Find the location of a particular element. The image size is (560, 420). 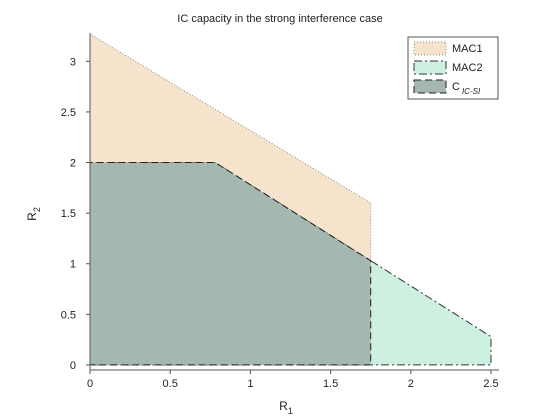

y-tick-label: 2.5 is located at coordinates (68, 113).